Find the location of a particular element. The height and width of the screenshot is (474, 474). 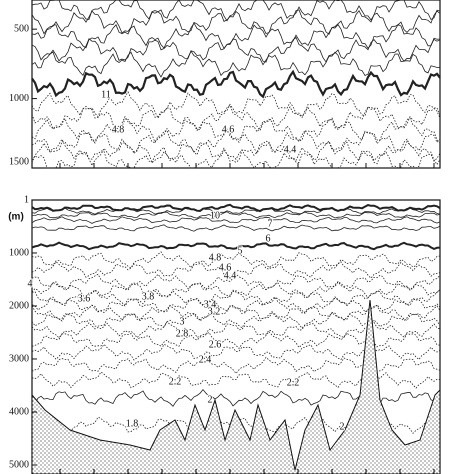

y-tick-label: 4000 is located at coordinates (19, 411).